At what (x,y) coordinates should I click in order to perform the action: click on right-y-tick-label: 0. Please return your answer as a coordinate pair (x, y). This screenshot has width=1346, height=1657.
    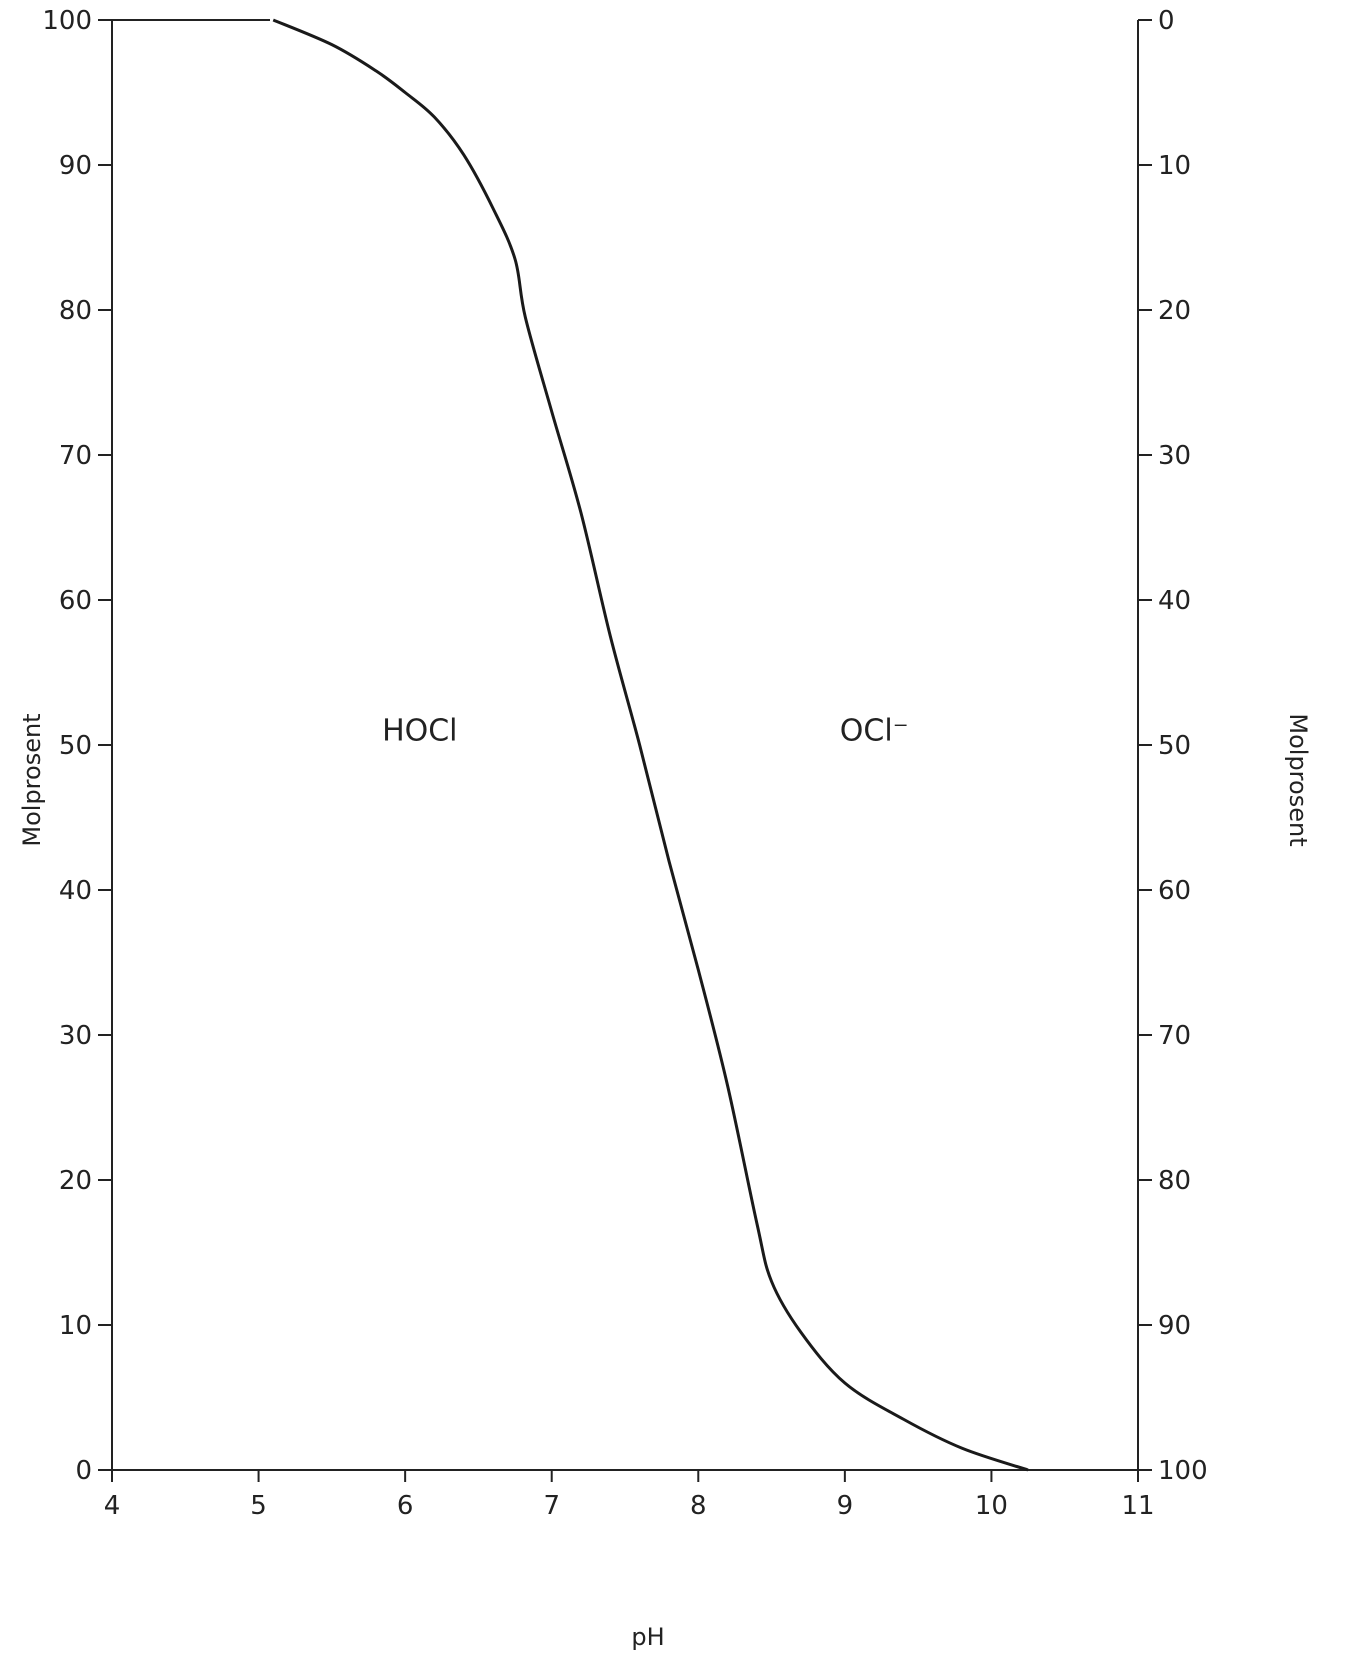
    Looking at the image, I should click on (1166, 21).